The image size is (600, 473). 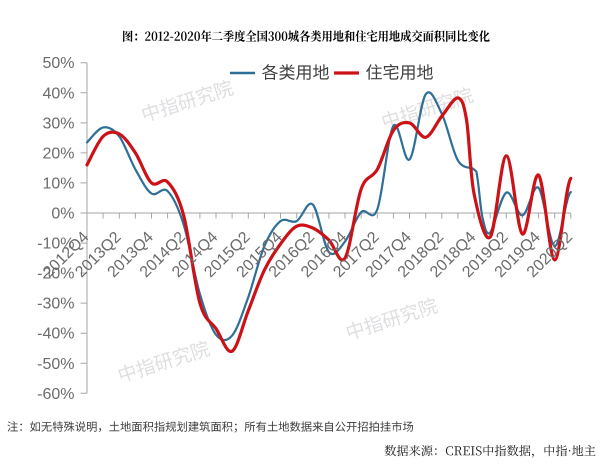 I want to click on svg-text: -40%, so click(x=55, y=334).